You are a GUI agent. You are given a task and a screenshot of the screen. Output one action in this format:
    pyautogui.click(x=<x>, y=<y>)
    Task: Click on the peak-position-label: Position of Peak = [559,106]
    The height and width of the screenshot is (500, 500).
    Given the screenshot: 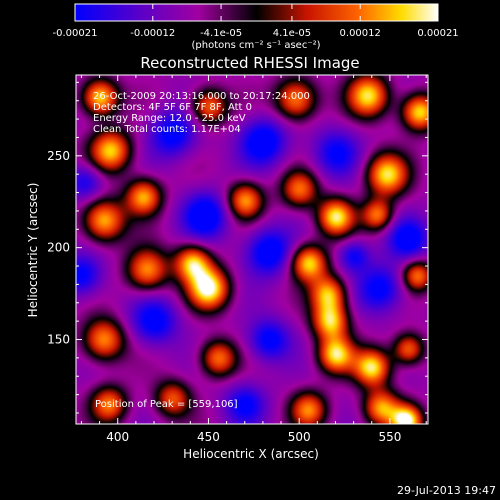 What is the action you would take?
    pyautogui.click(x=166, y=404)
    